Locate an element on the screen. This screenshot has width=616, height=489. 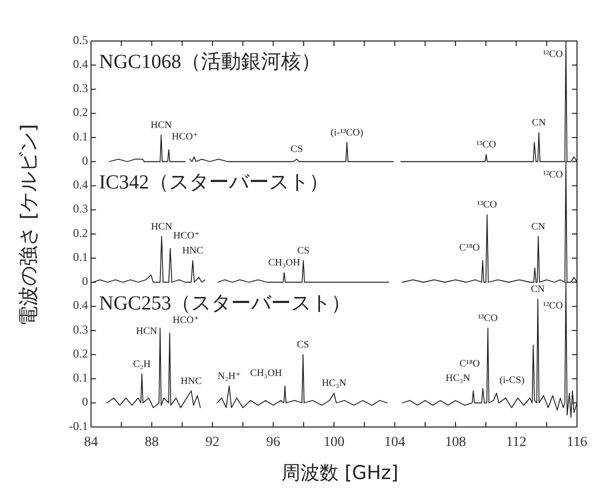
text: NGC253（スターバースト） is located at coordinates (225, 303).